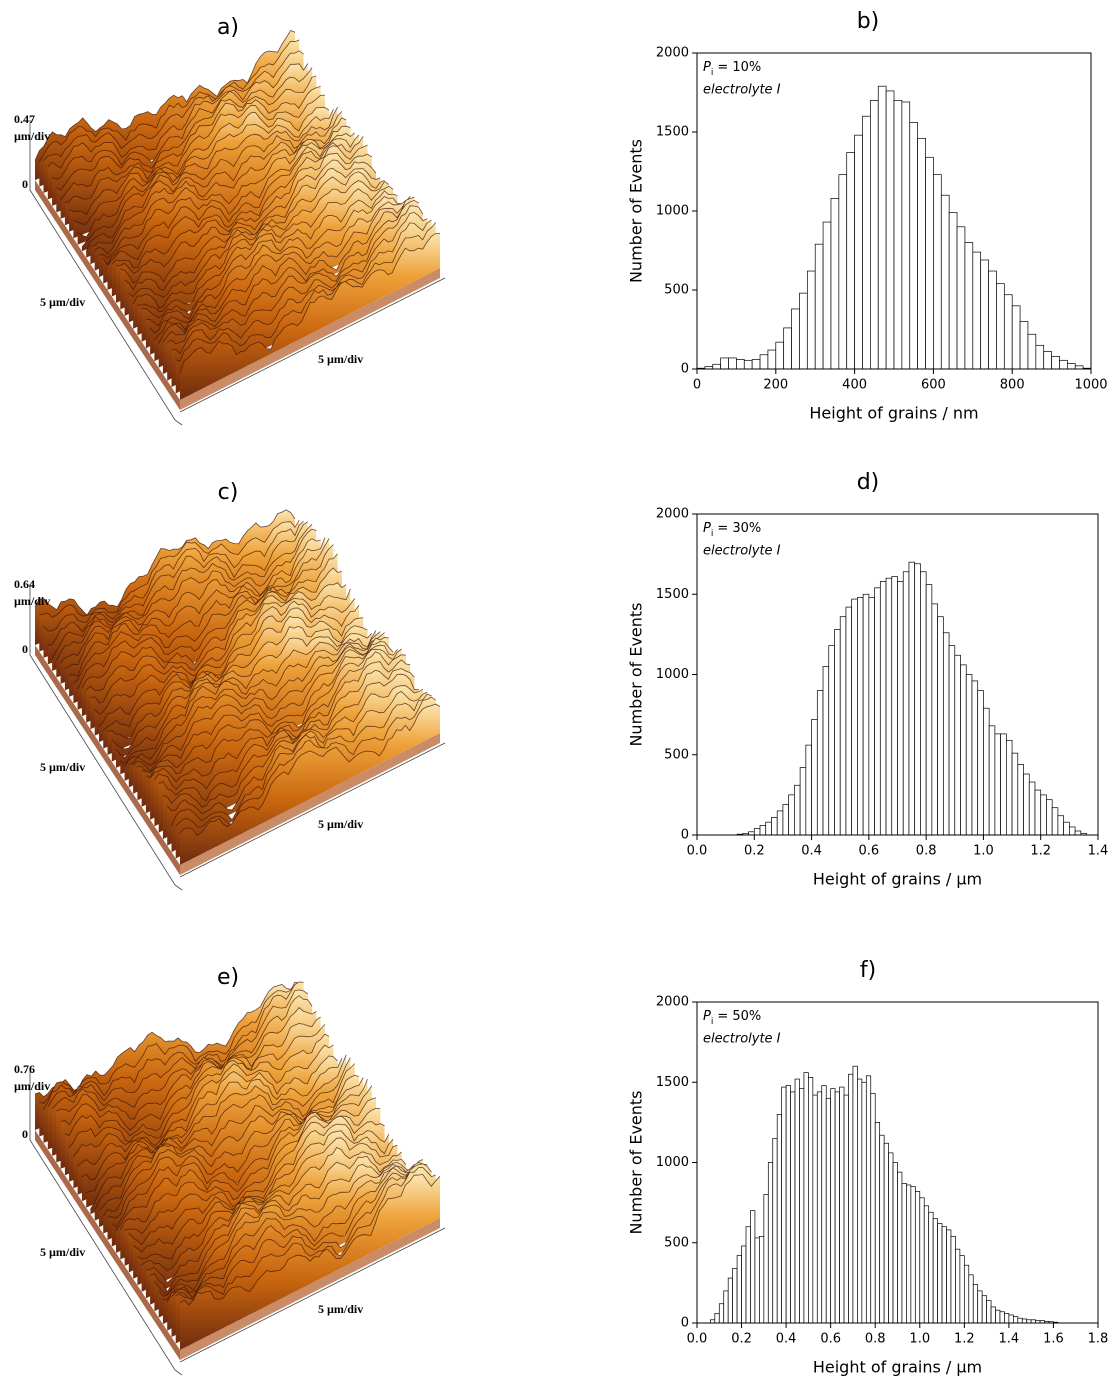 Image resolution: width=1114 pixels, height=1380 pixels. What do you see at coordinates (25, 1134) in the screenshot?
I see `z-zero-label: 0` at bounding box center [25, 1134].